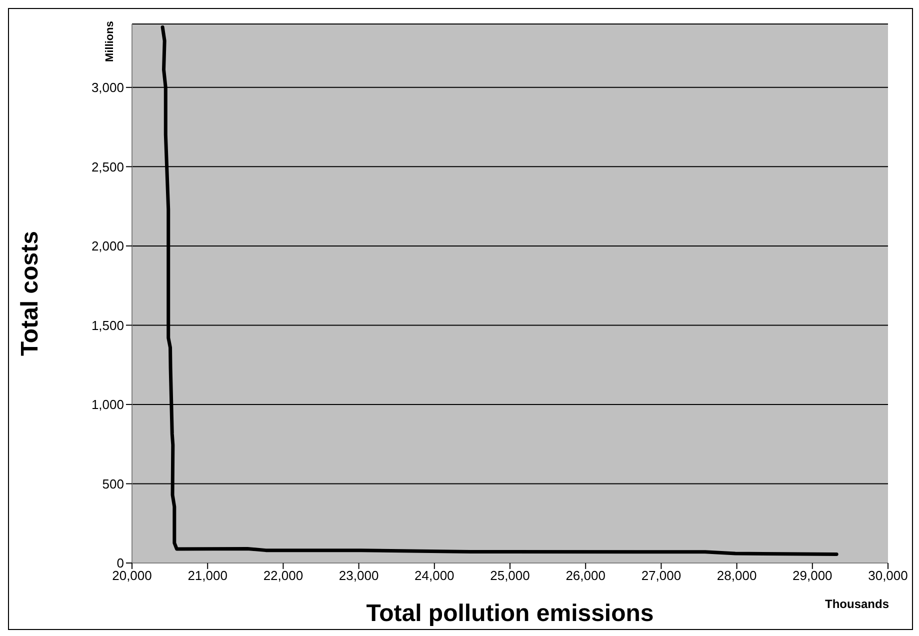 The height and width of the screenshot is (636, 919). I want to click on text: Thousands, so click(857, 604).